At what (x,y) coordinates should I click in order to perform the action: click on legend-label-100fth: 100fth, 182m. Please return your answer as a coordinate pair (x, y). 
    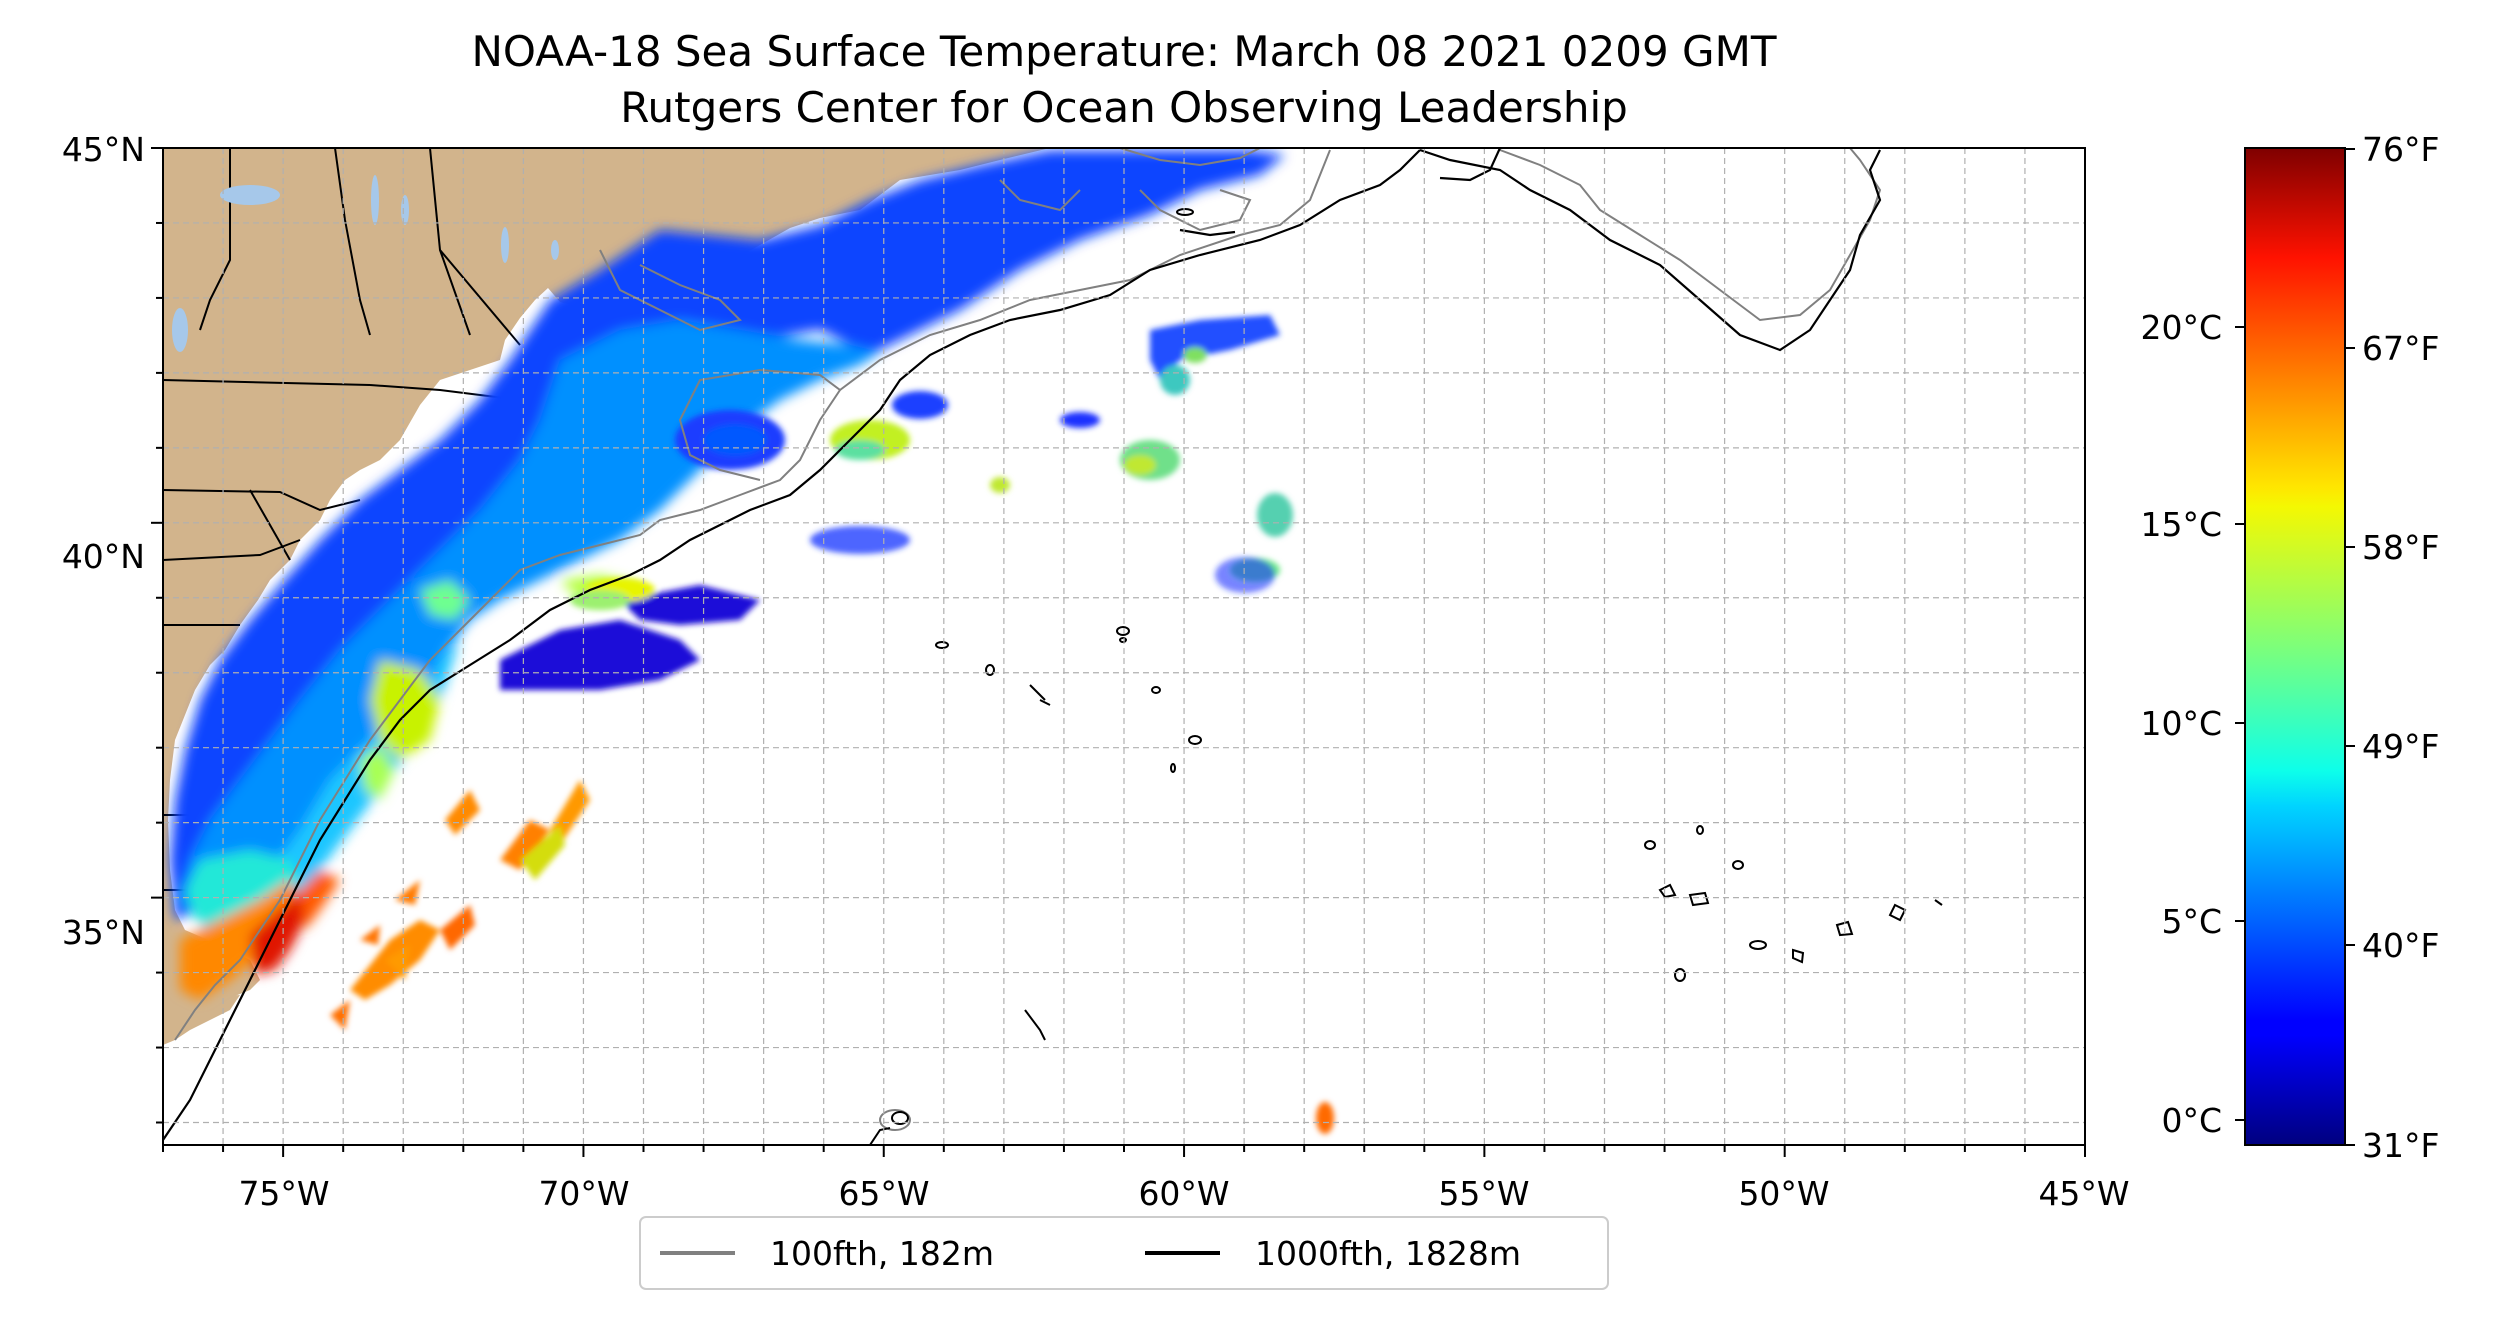
    Looking at the image, I should click on (882, 1253).